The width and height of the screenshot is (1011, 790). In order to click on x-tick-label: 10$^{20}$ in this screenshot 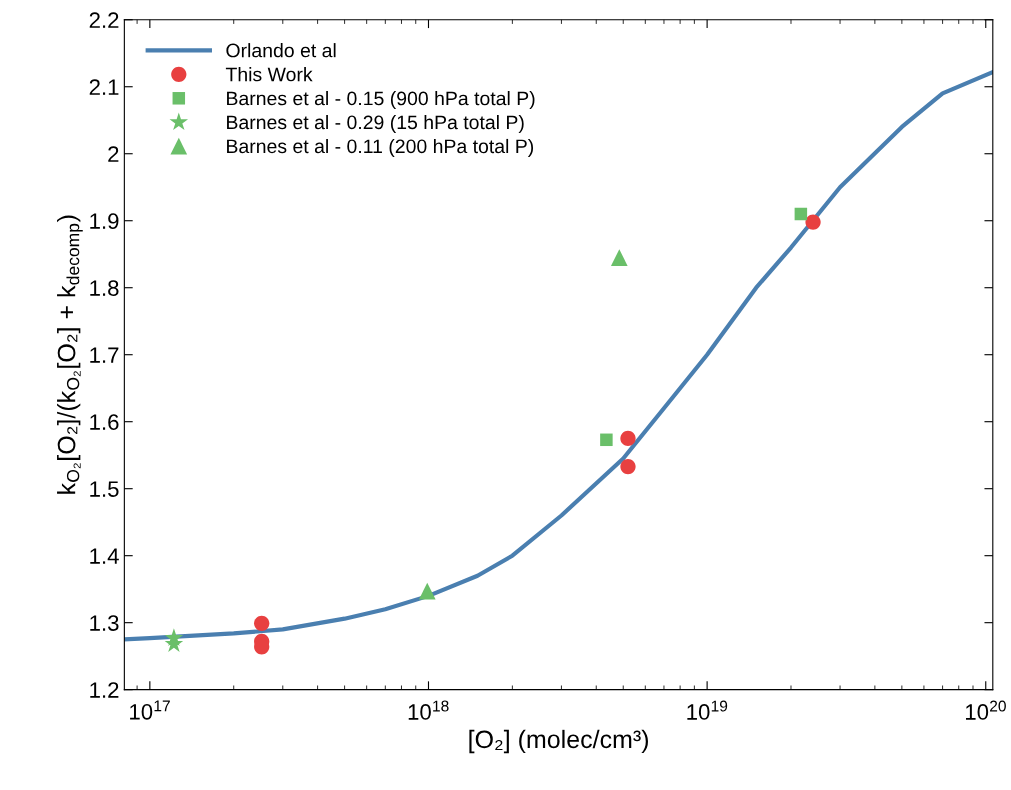, I will do `click(986, 710)`.